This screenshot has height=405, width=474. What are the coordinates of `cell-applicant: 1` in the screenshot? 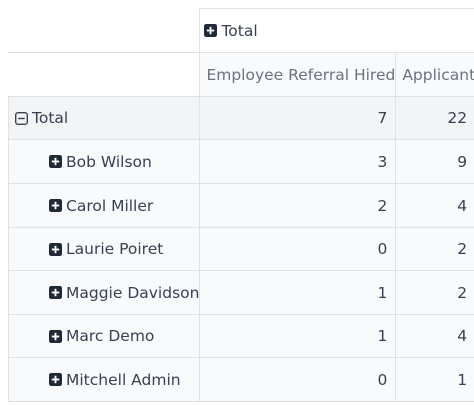 It's located at (434, 379).